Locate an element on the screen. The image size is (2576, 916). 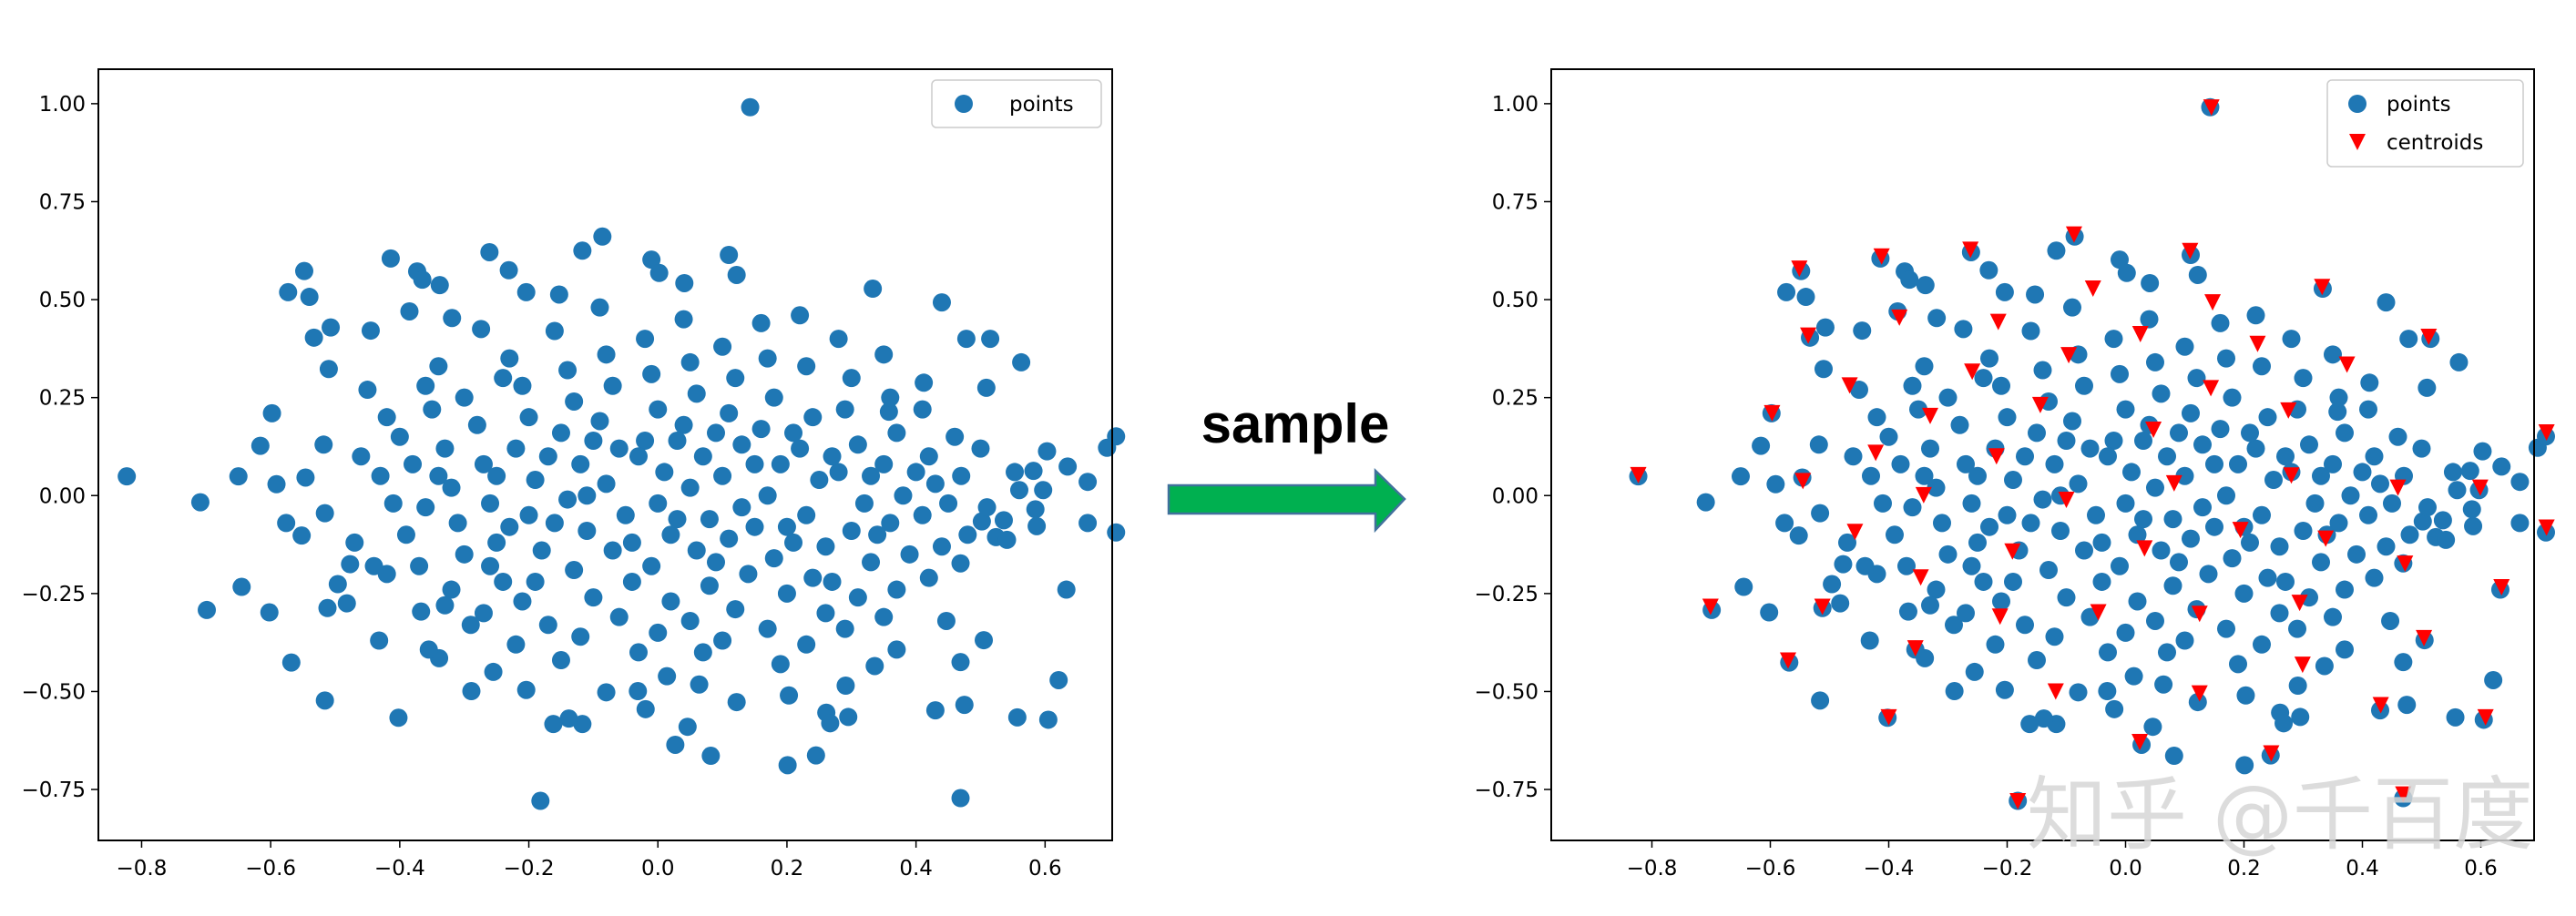
x-tick-label: 0.6 is located at coordinates (1045, 868).